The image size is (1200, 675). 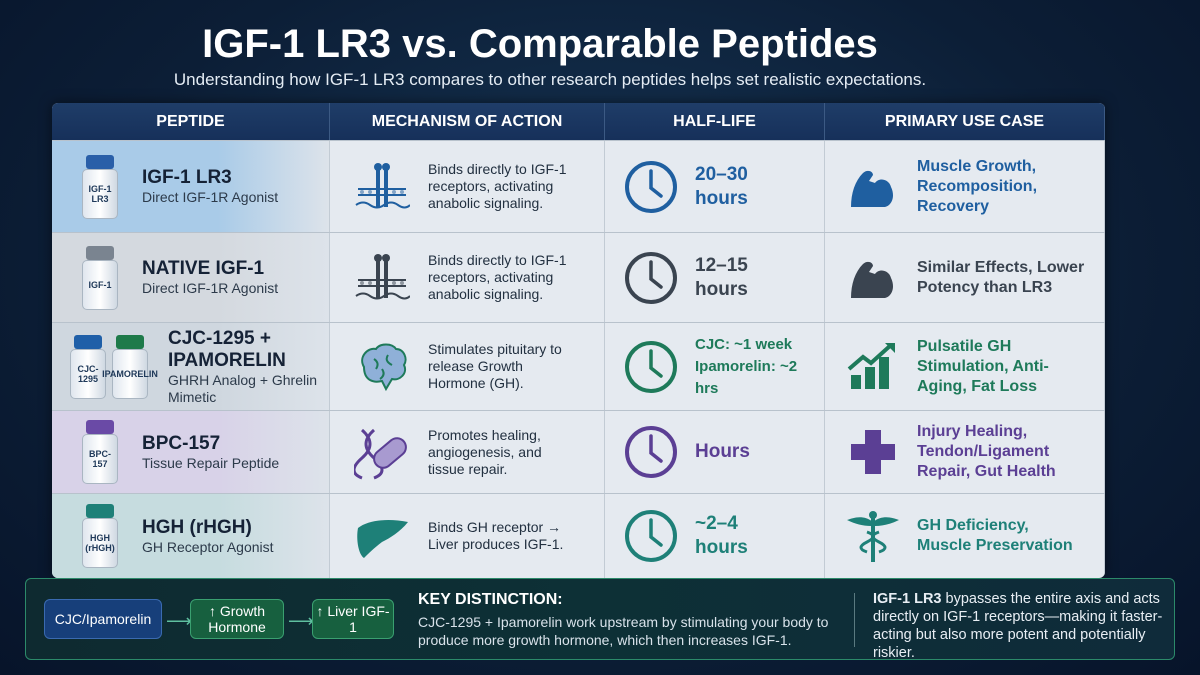 What do you see at coordinates (100, 186) in the screenshot?
I see `vial-icon: IGF-1 LR3` at bounding box center [100, 186].